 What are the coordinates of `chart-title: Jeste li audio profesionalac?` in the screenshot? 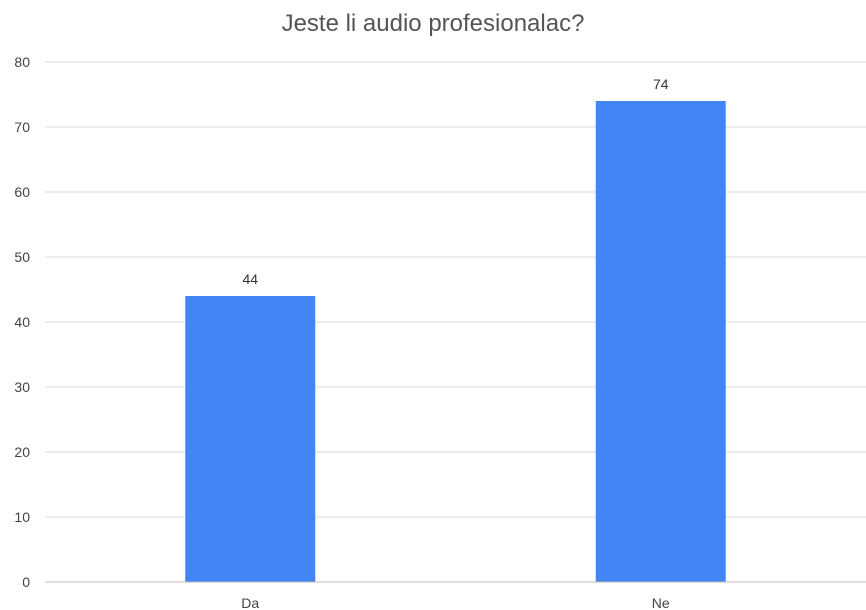 It's located at (433, 23).